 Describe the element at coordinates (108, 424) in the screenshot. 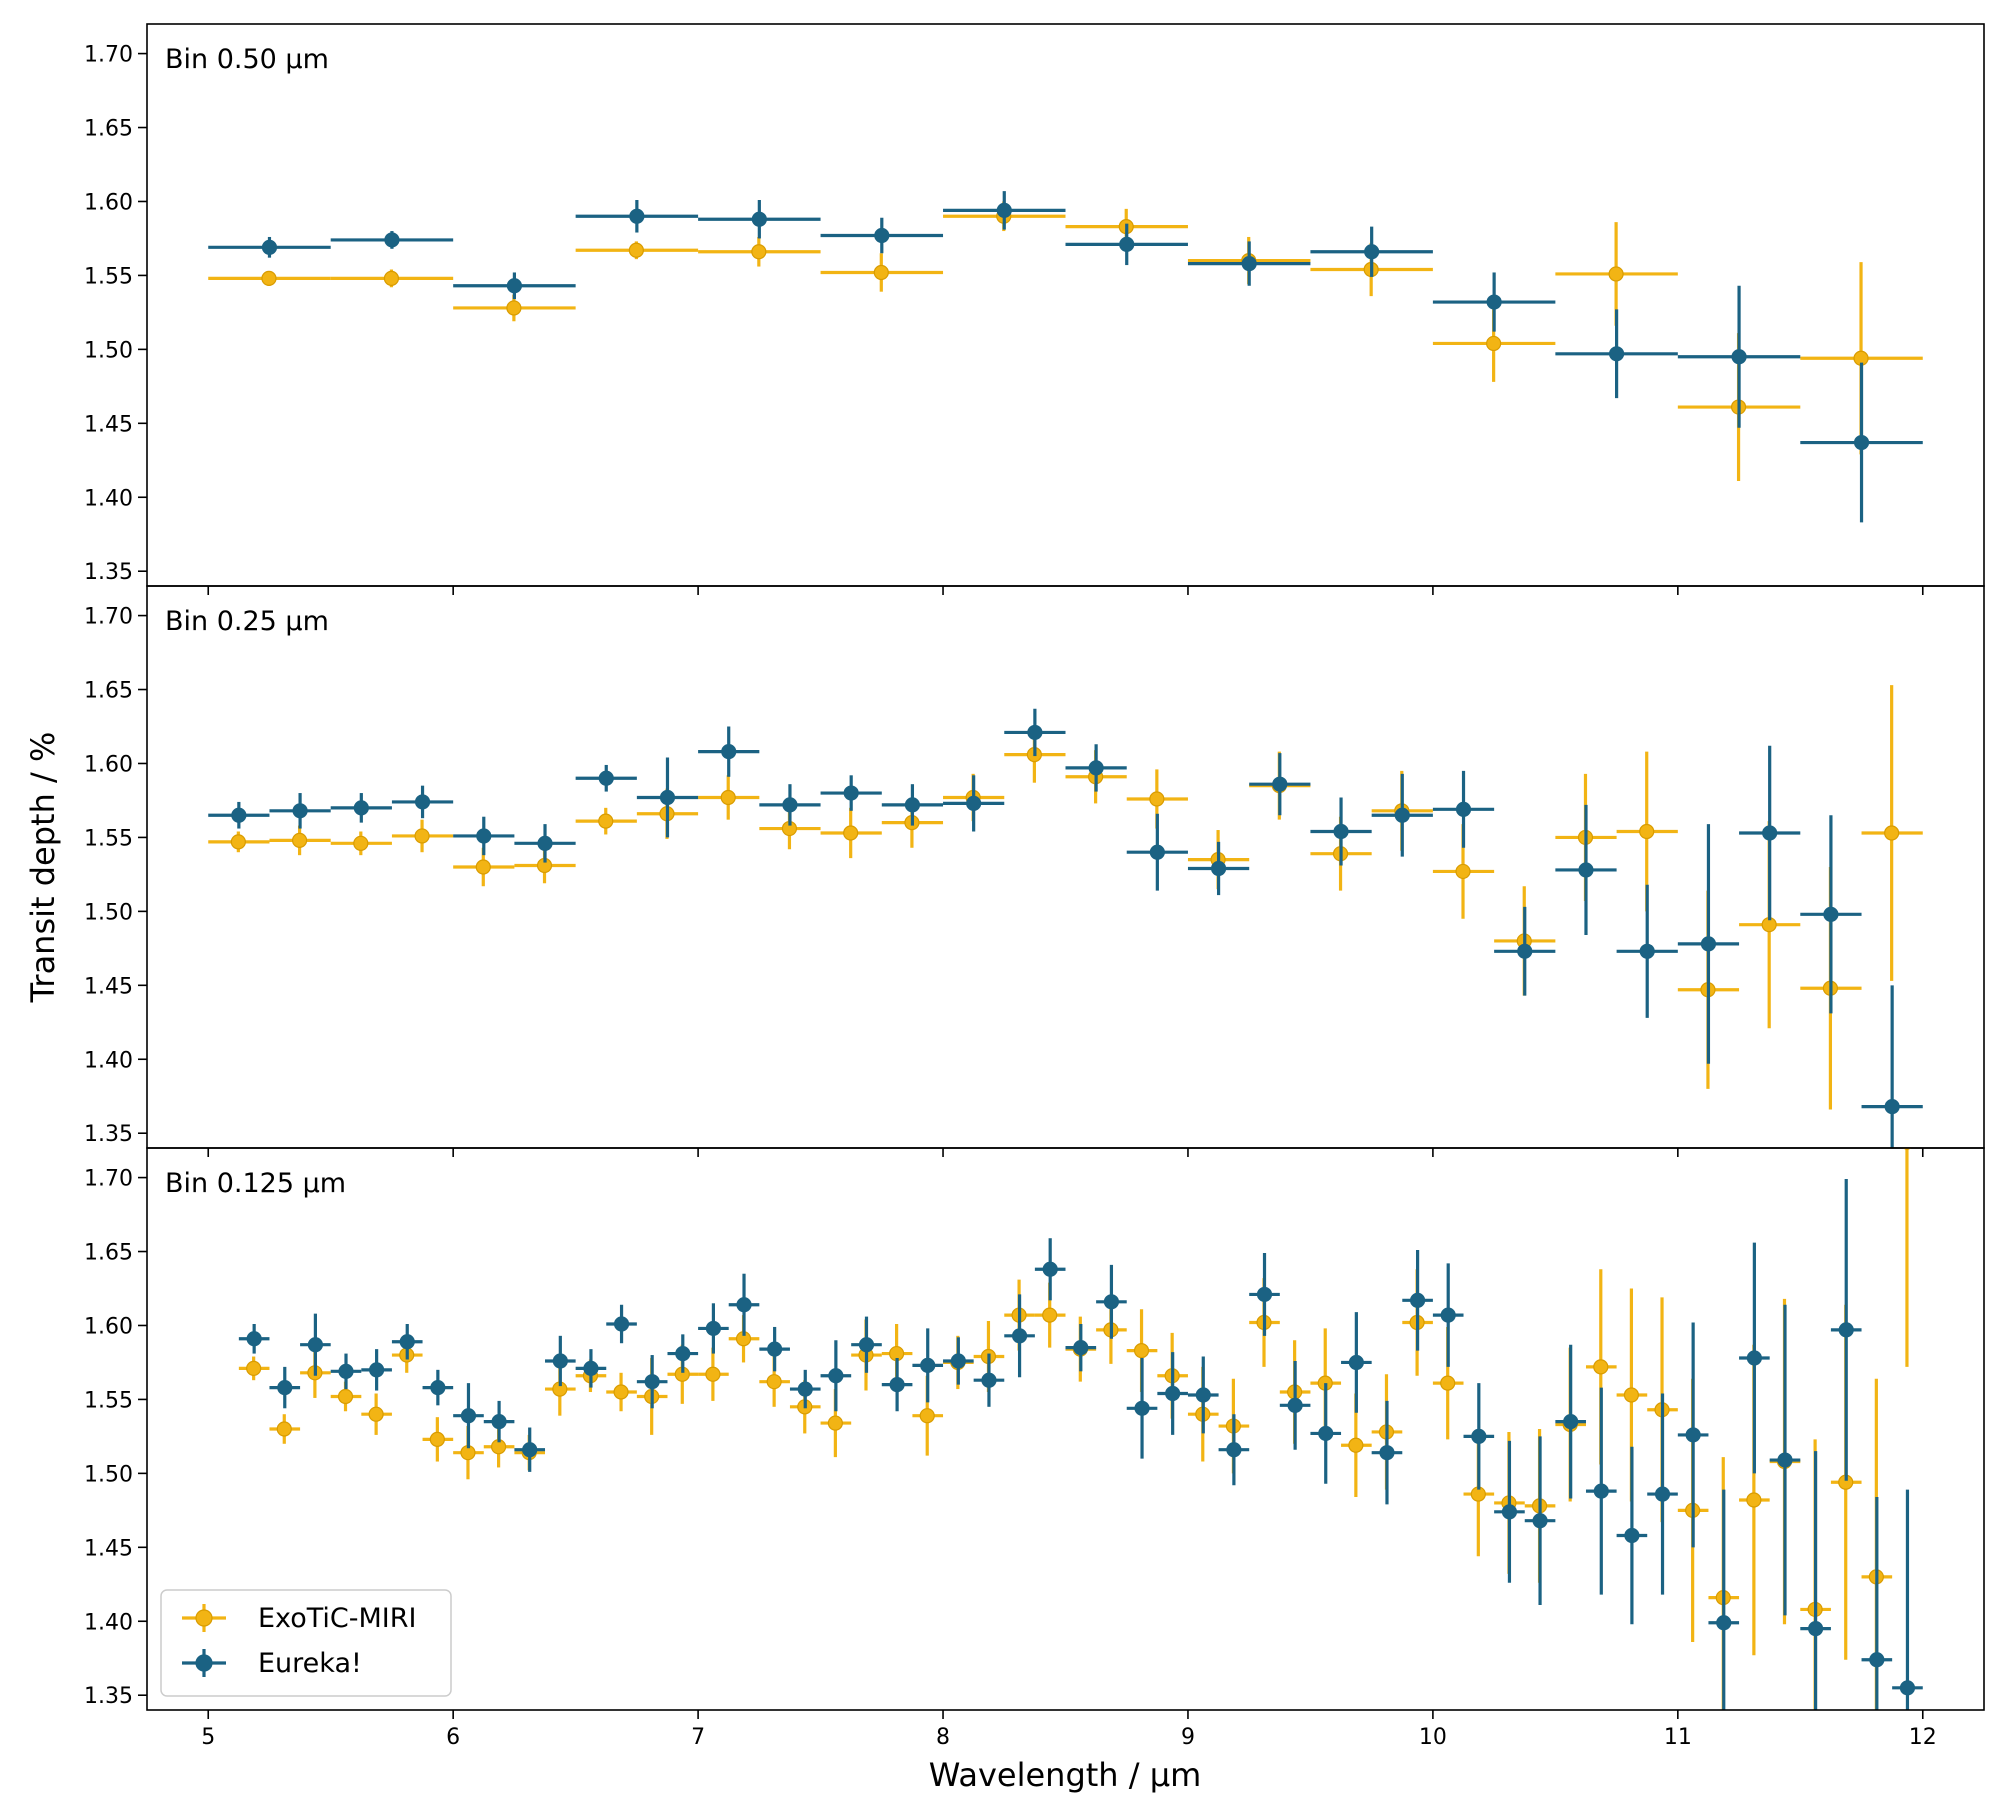

I see `y-tick-label: 1.45` at that location.